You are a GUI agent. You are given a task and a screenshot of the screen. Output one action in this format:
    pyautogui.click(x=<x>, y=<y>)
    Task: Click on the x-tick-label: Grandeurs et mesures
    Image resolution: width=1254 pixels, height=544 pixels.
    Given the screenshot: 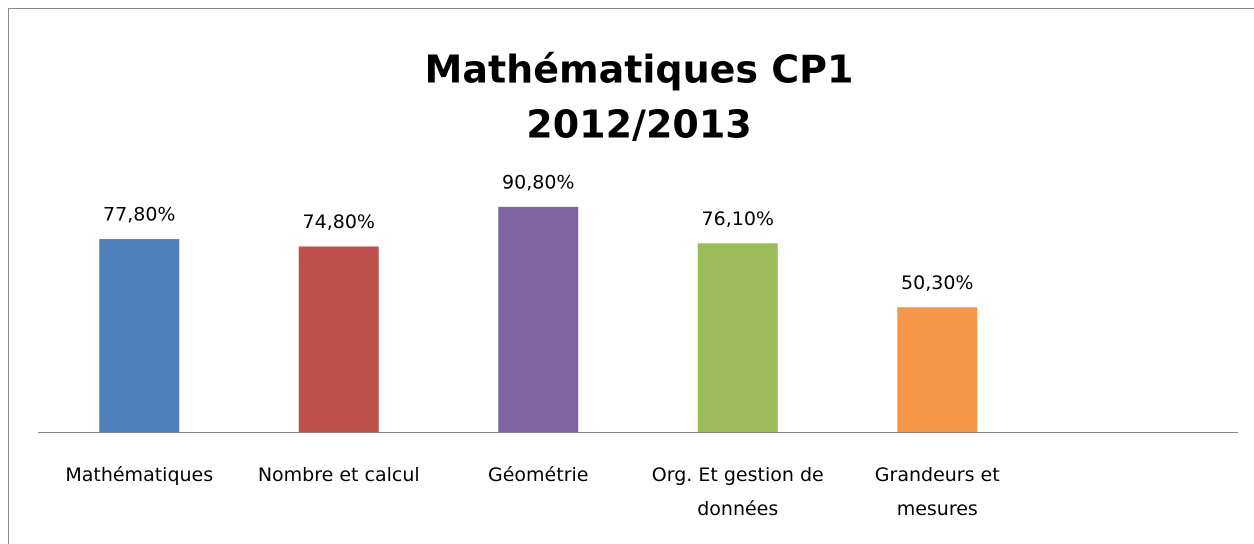 What is the action you would take?
    pyautogui.click(x=937, y=492)
    